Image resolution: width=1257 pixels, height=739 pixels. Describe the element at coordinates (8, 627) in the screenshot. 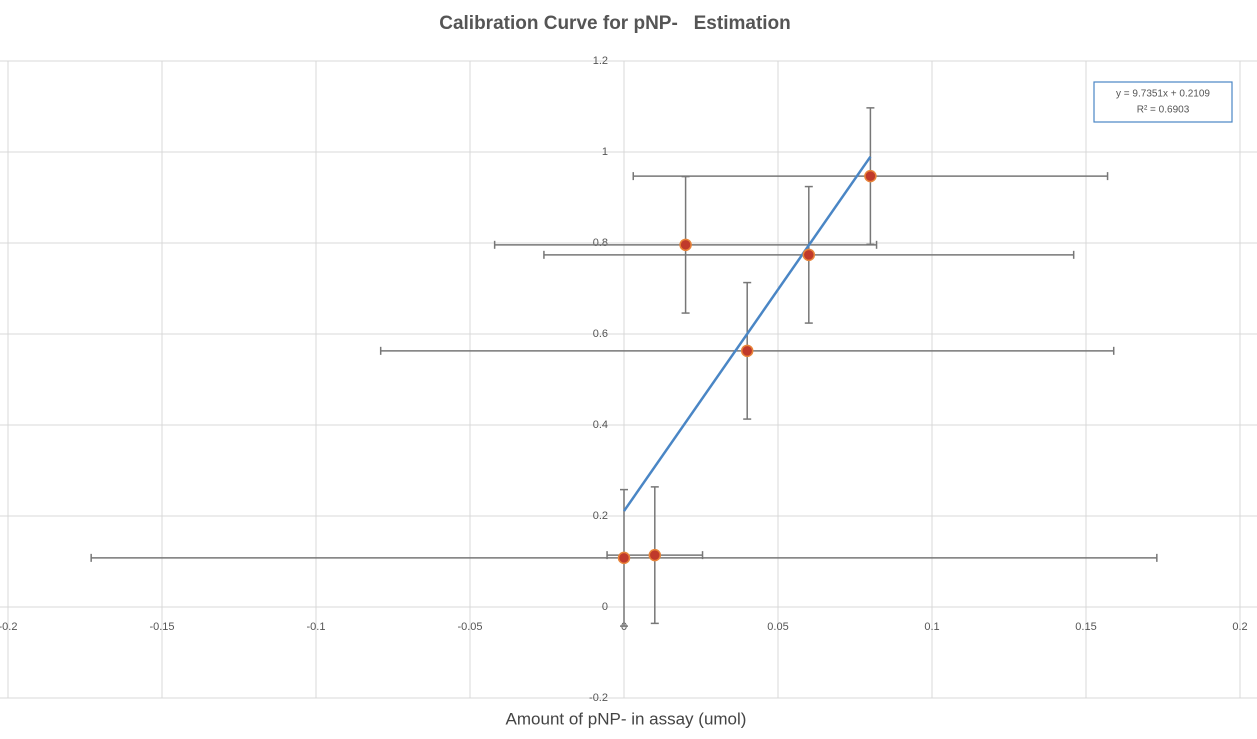

I see `x-tick-label: -0.2` at that location.